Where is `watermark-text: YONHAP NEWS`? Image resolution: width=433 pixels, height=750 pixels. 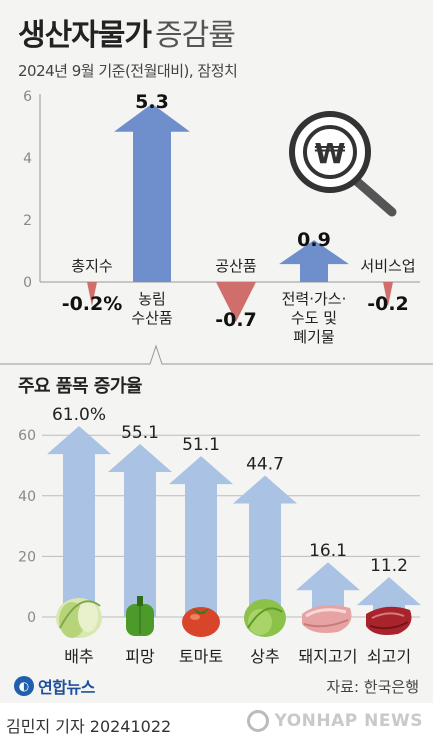 watermark-text: YONHAP NEWS is located at coordinates (348, 721).